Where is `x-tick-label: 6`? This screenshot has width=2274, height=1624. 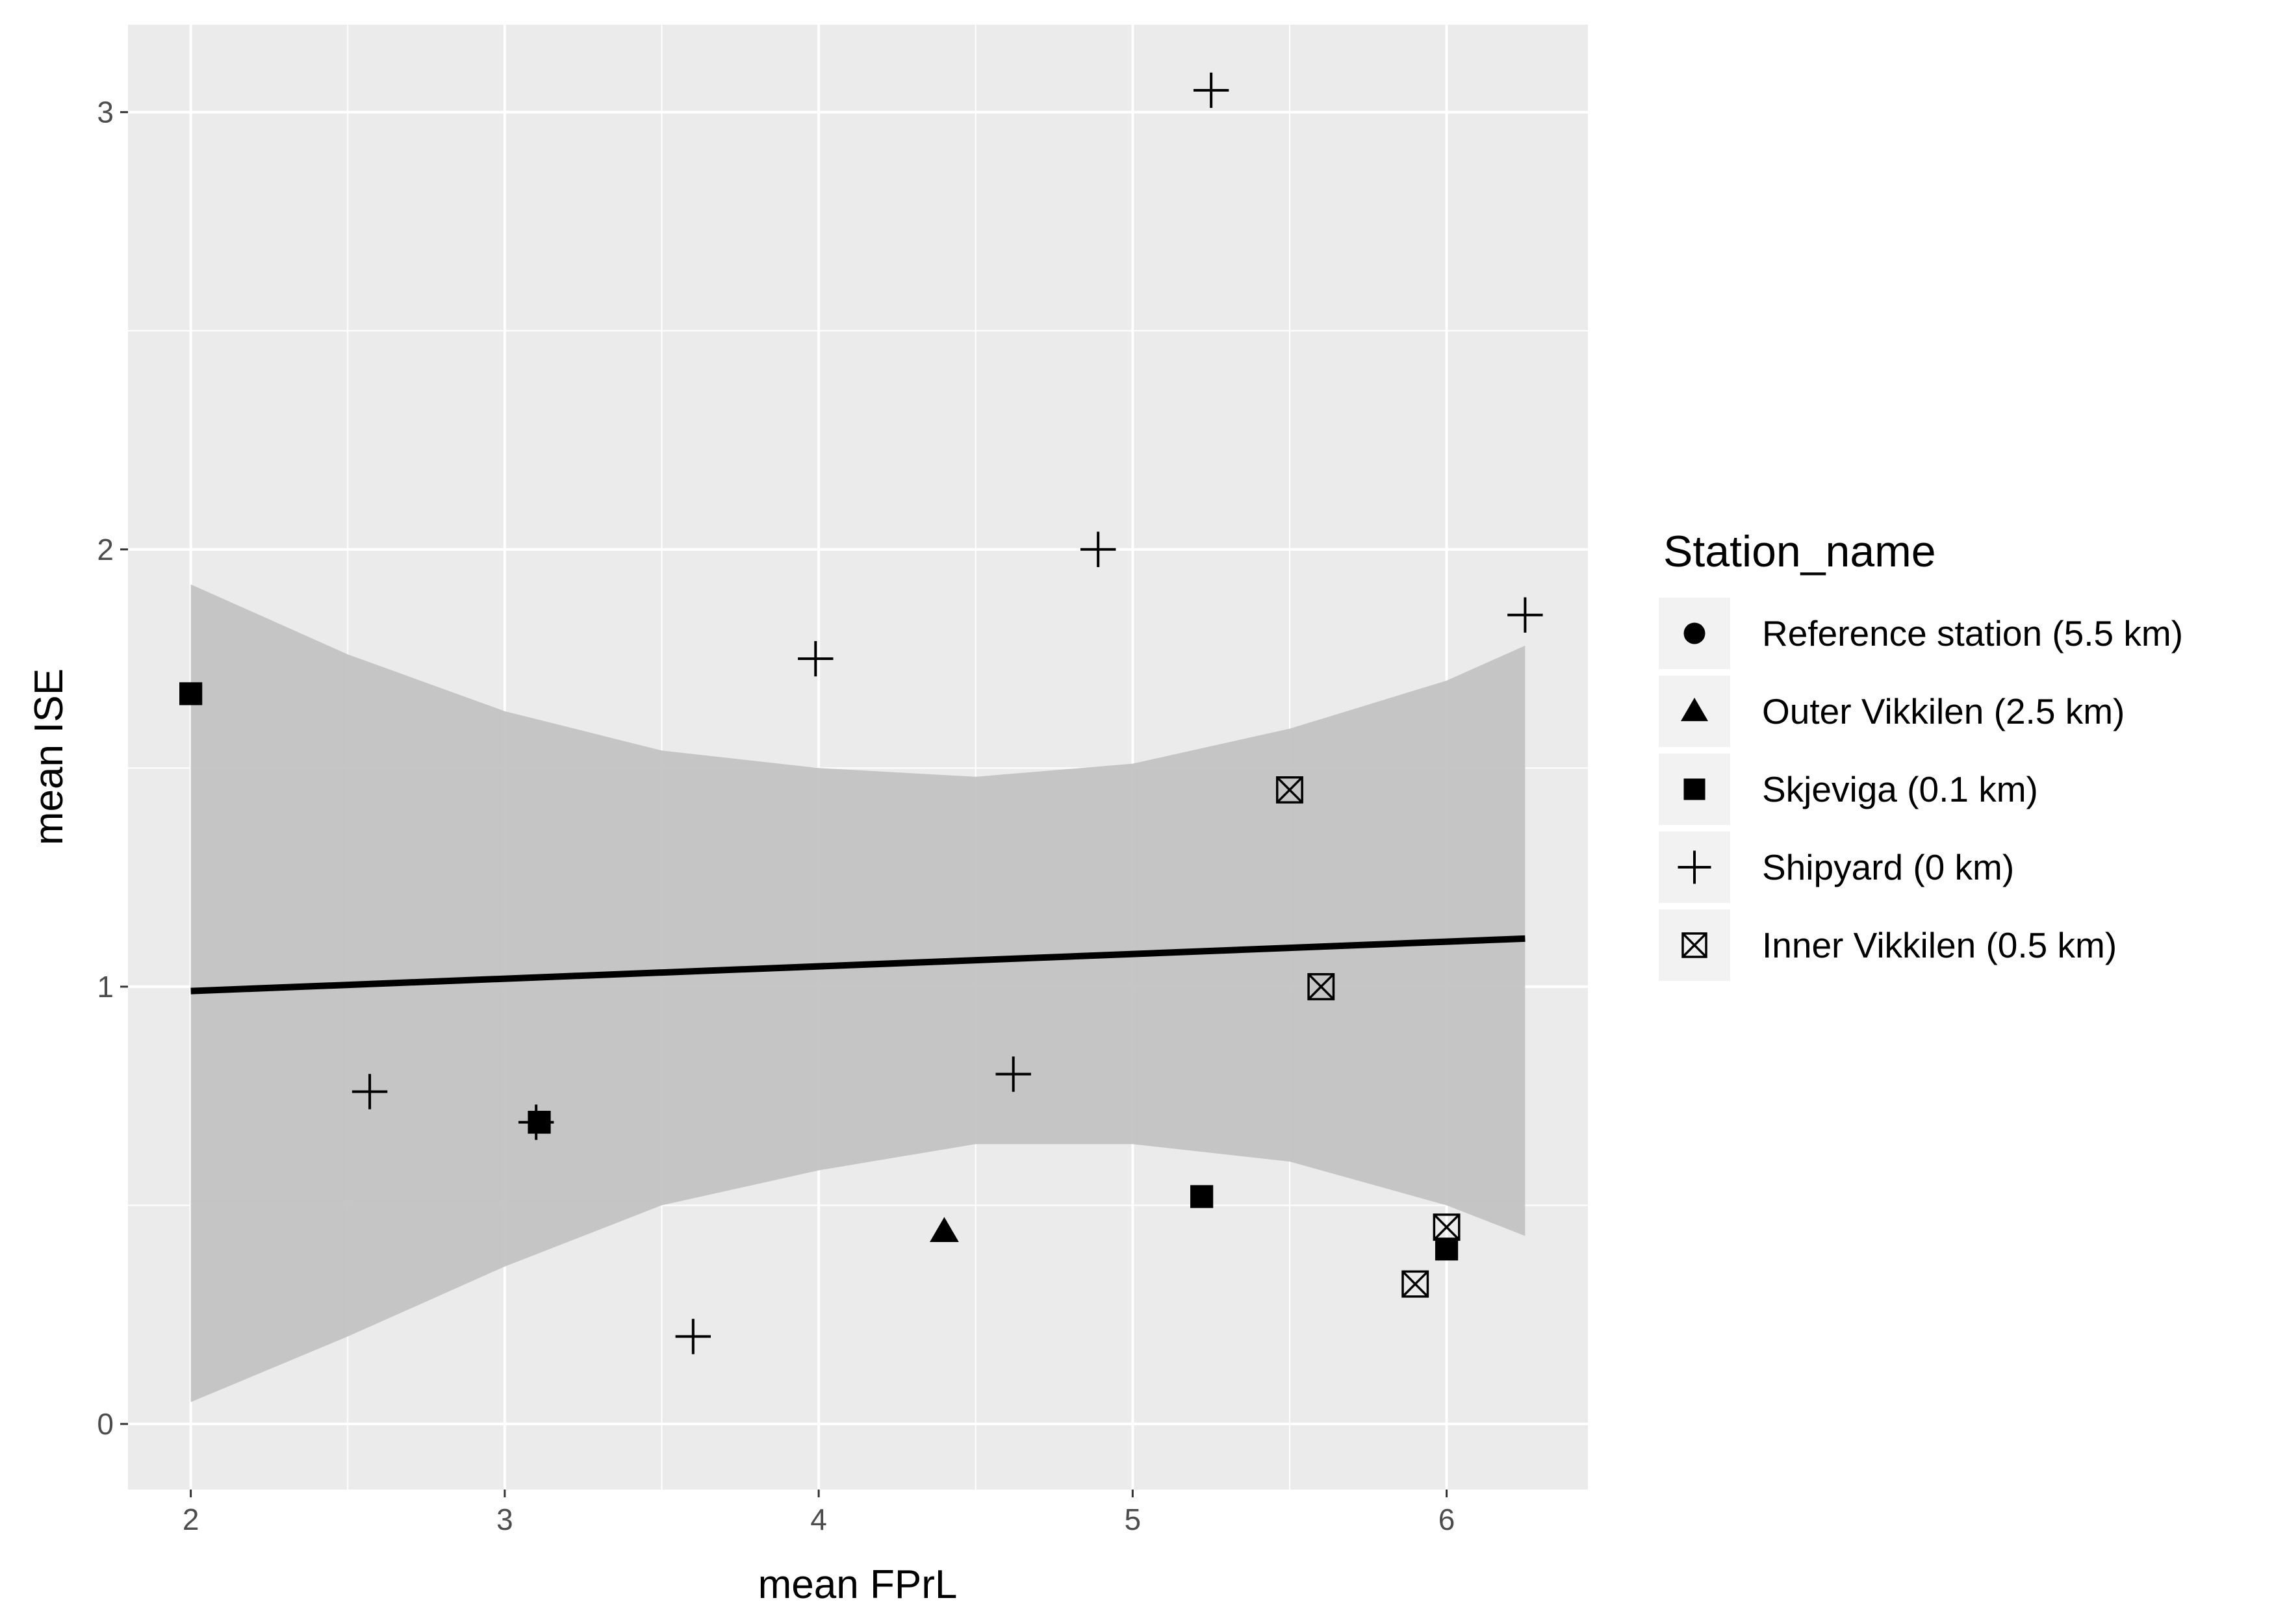 x-tick-label: 6 is located at coordinates (1446, 1519).